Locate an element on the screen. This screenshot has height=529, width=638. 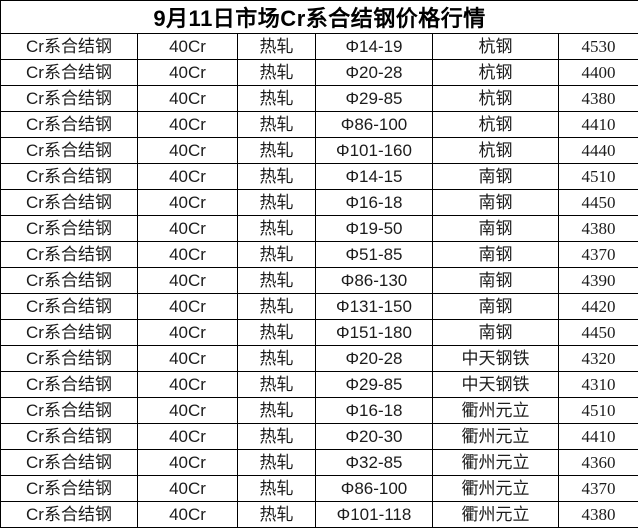
table-row: Cr系合结钢 40Cr 热轧 Φ32-85 衢州元立 4360 is located at coordinates (319, 462).